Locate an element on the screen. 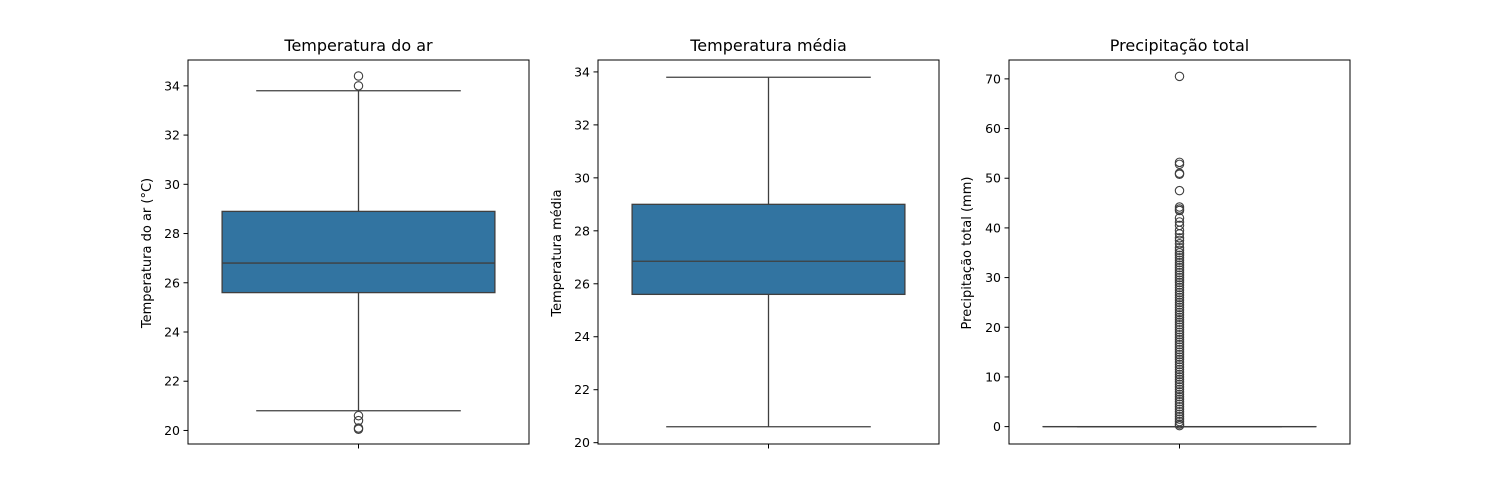  y-tick-label: 10 is located at coordinates (993, 376).